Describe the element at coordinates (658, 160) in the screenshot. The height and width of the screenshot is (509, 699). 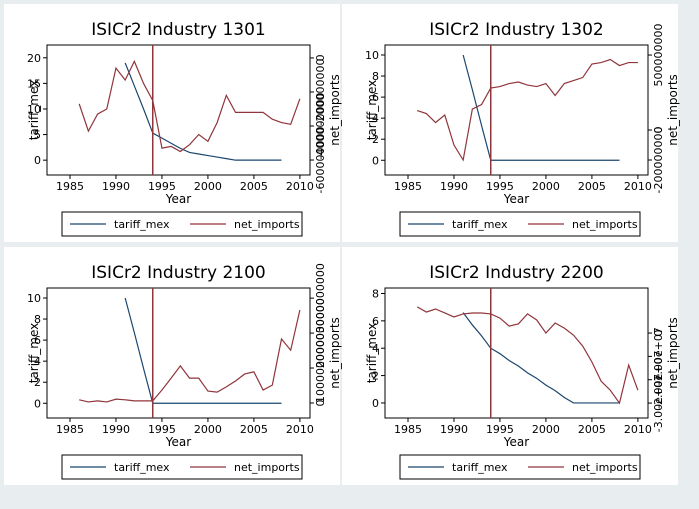
I see `y2-tick-label: -200000000` at that location.